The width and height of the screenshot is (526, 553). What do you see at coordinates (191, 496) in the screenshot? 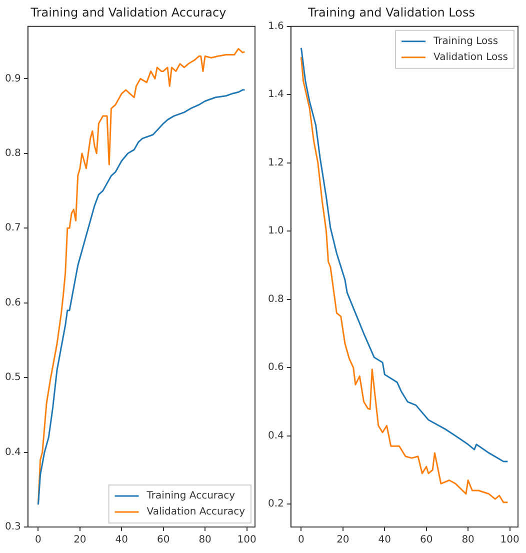
I see `legend-label: Training Accuracy` at bounding box center [191, 496].